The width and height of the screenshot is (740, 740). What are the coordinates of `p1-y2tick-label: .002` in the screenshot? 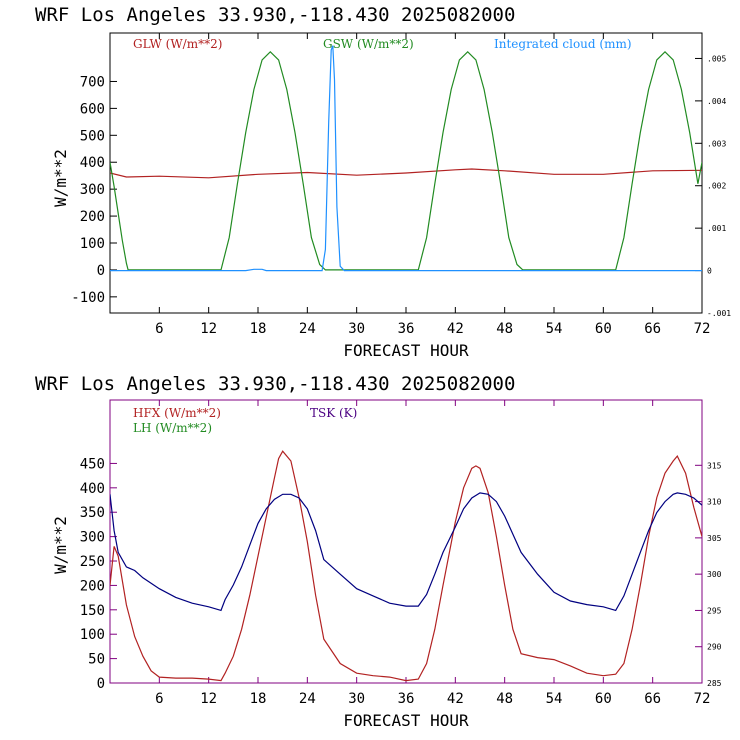 It's located at (716, 186).